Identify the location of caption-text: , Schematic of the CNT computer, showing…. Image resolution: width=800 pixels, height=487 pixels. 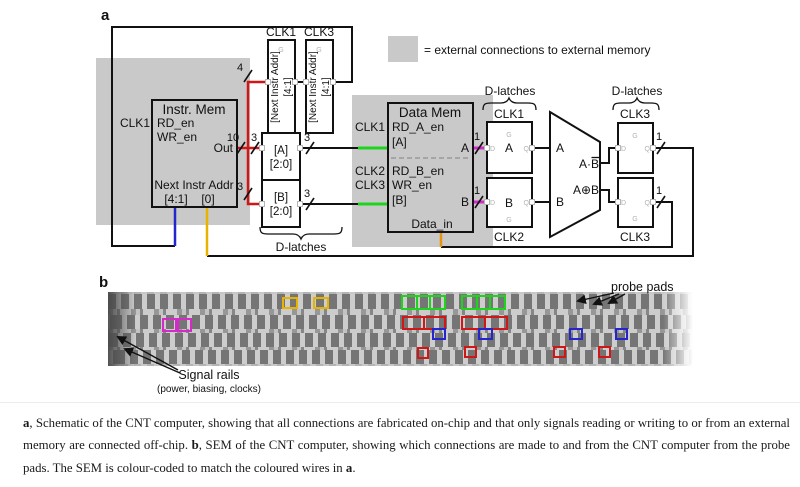
(406, 434).